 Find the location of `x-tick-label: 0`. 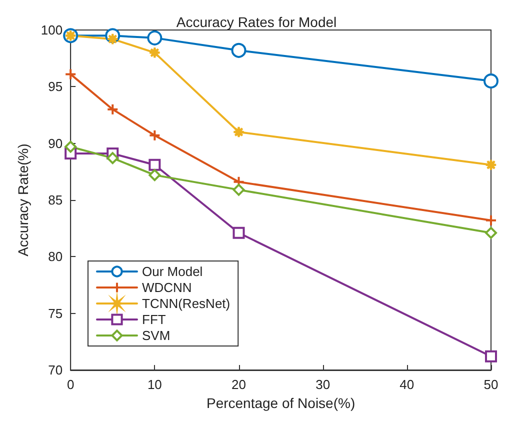

x-tick-label: 0 is located at coordinates (70, 384).